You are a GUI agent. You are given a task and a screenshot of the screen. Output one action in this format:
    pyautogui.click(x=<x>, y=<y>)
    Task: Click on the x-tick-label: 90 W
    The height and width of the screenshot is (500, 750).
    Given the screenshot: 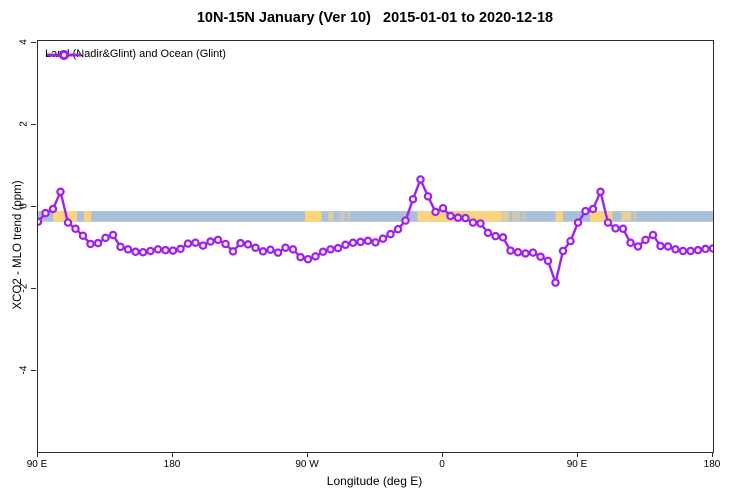 What is the action you would take?
    pyautogui.click(x=307, y=464)
    